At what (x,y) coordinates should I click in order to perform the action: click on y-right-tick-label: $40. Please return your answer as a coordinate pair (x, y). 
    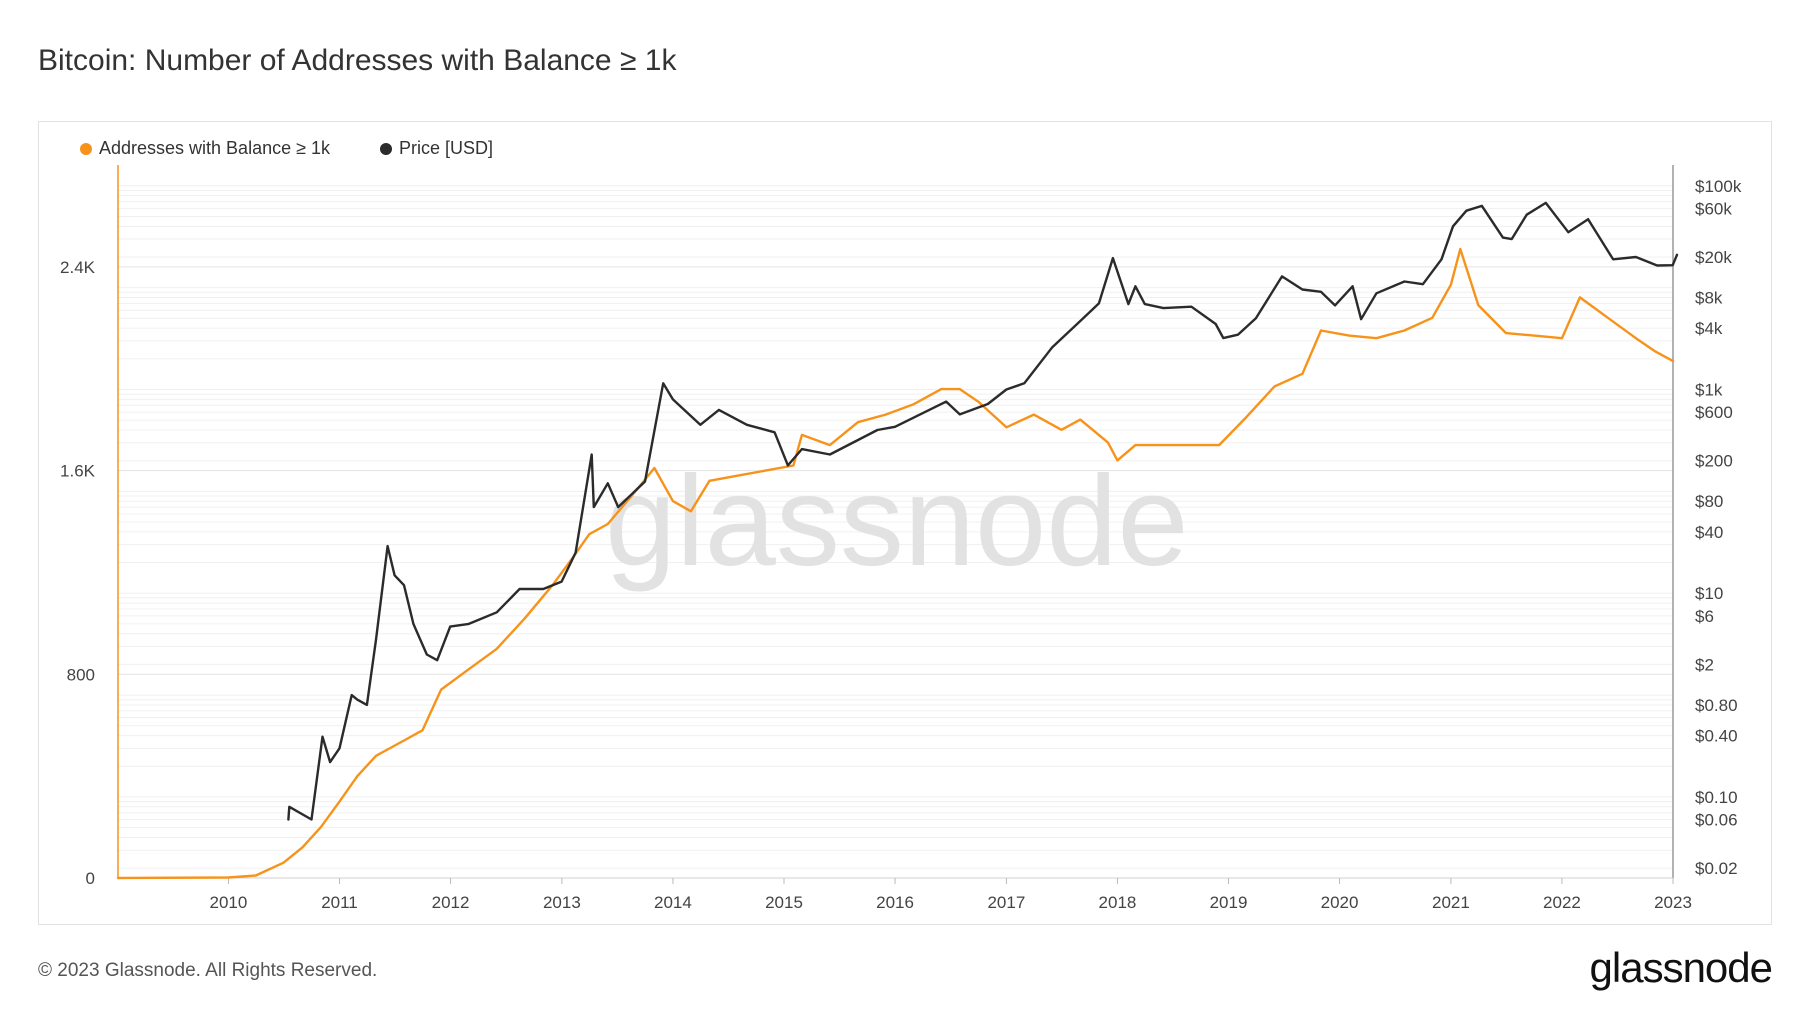
    Looking at the image, I should click on (1709, 532).